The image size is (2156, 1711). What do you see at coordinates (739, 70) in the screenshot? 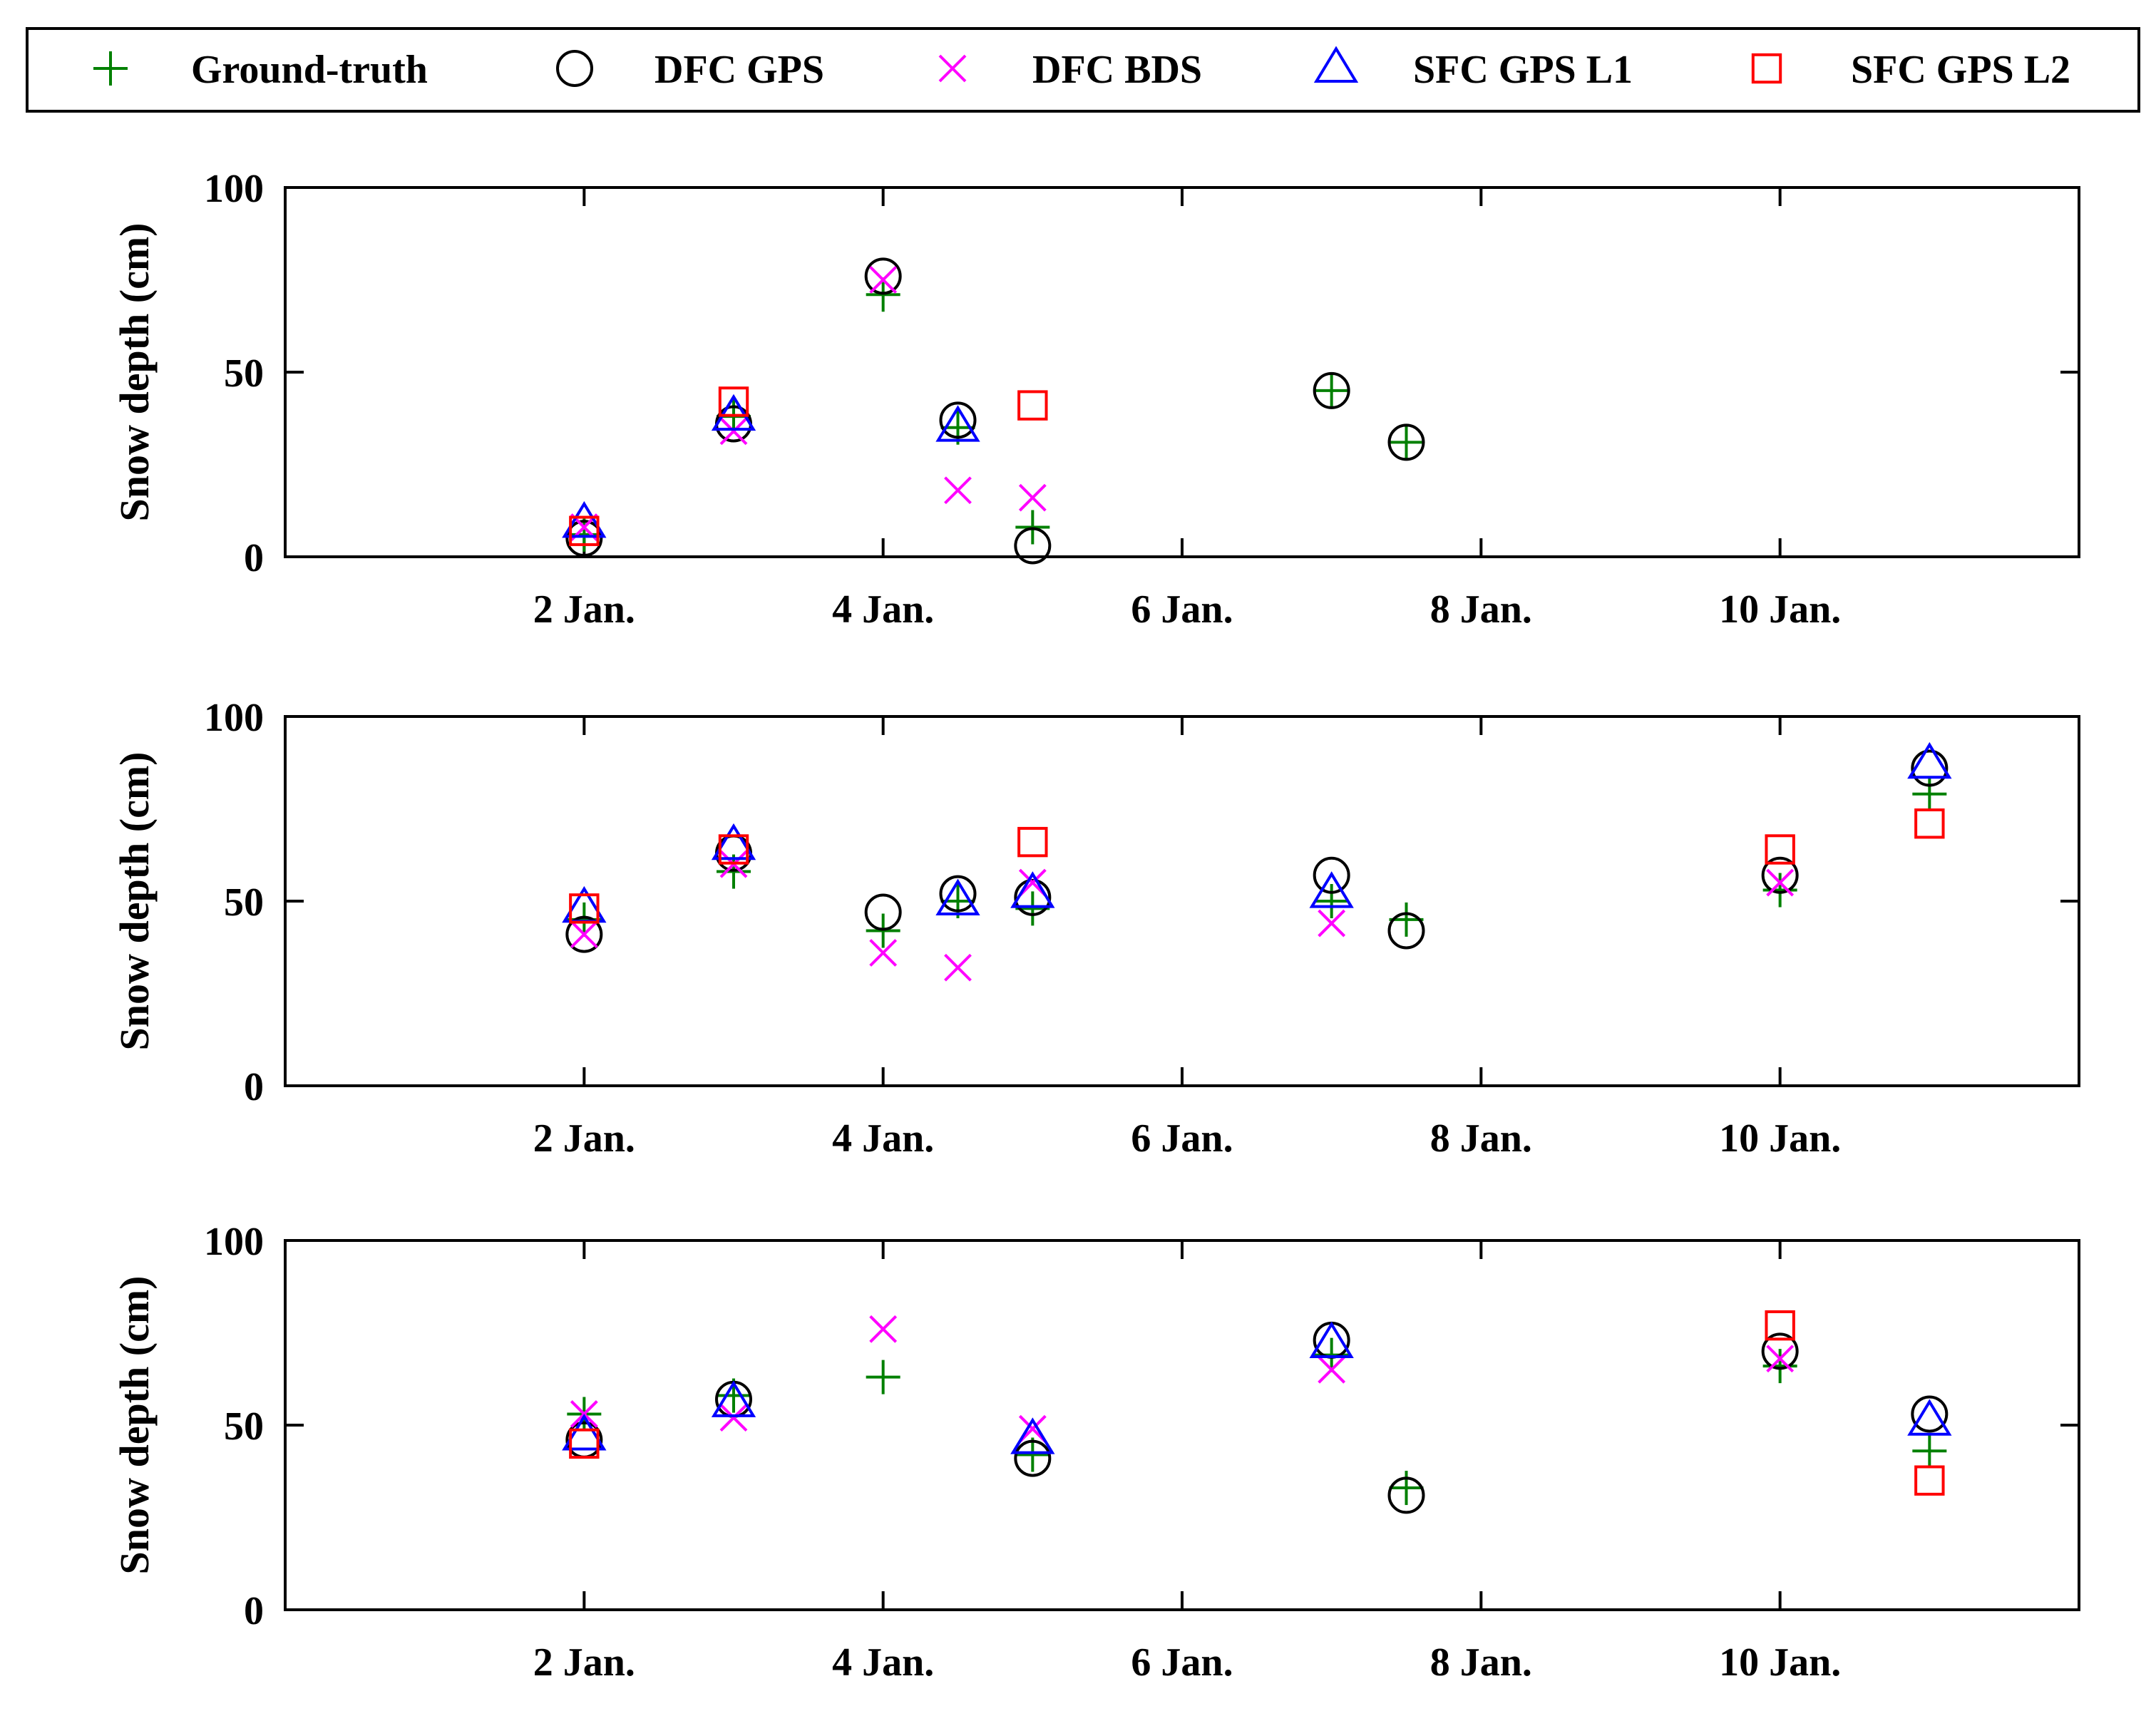
I see `legend-label: DFC GPS` at bounding box center [739, 70].